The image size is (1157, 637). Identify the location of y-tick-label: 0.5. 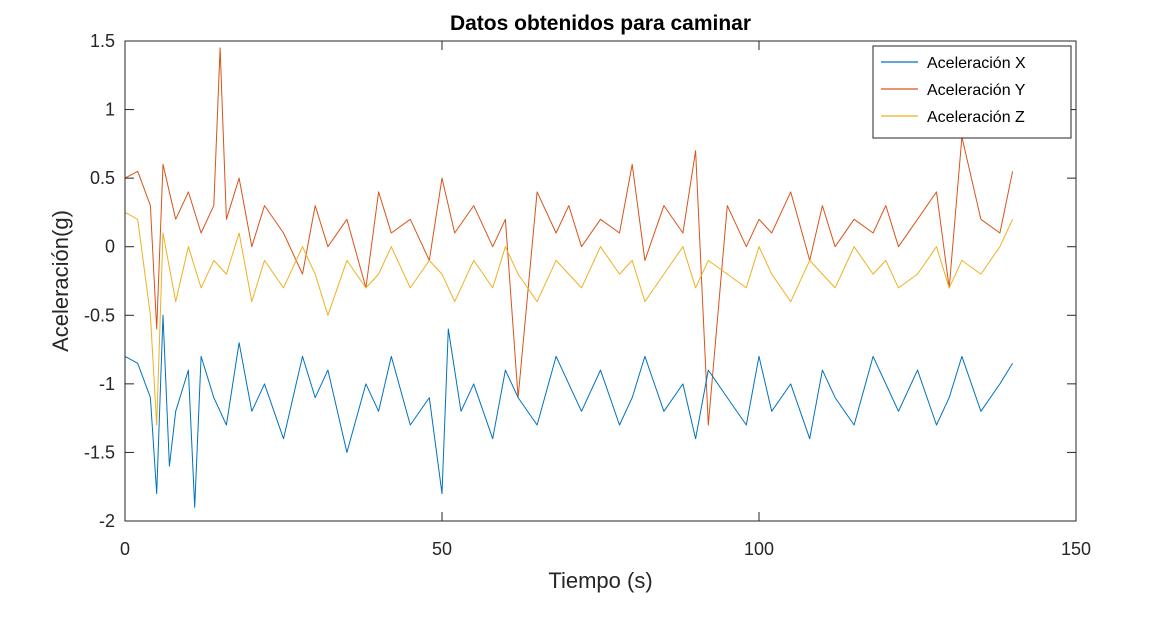
(102, 178).